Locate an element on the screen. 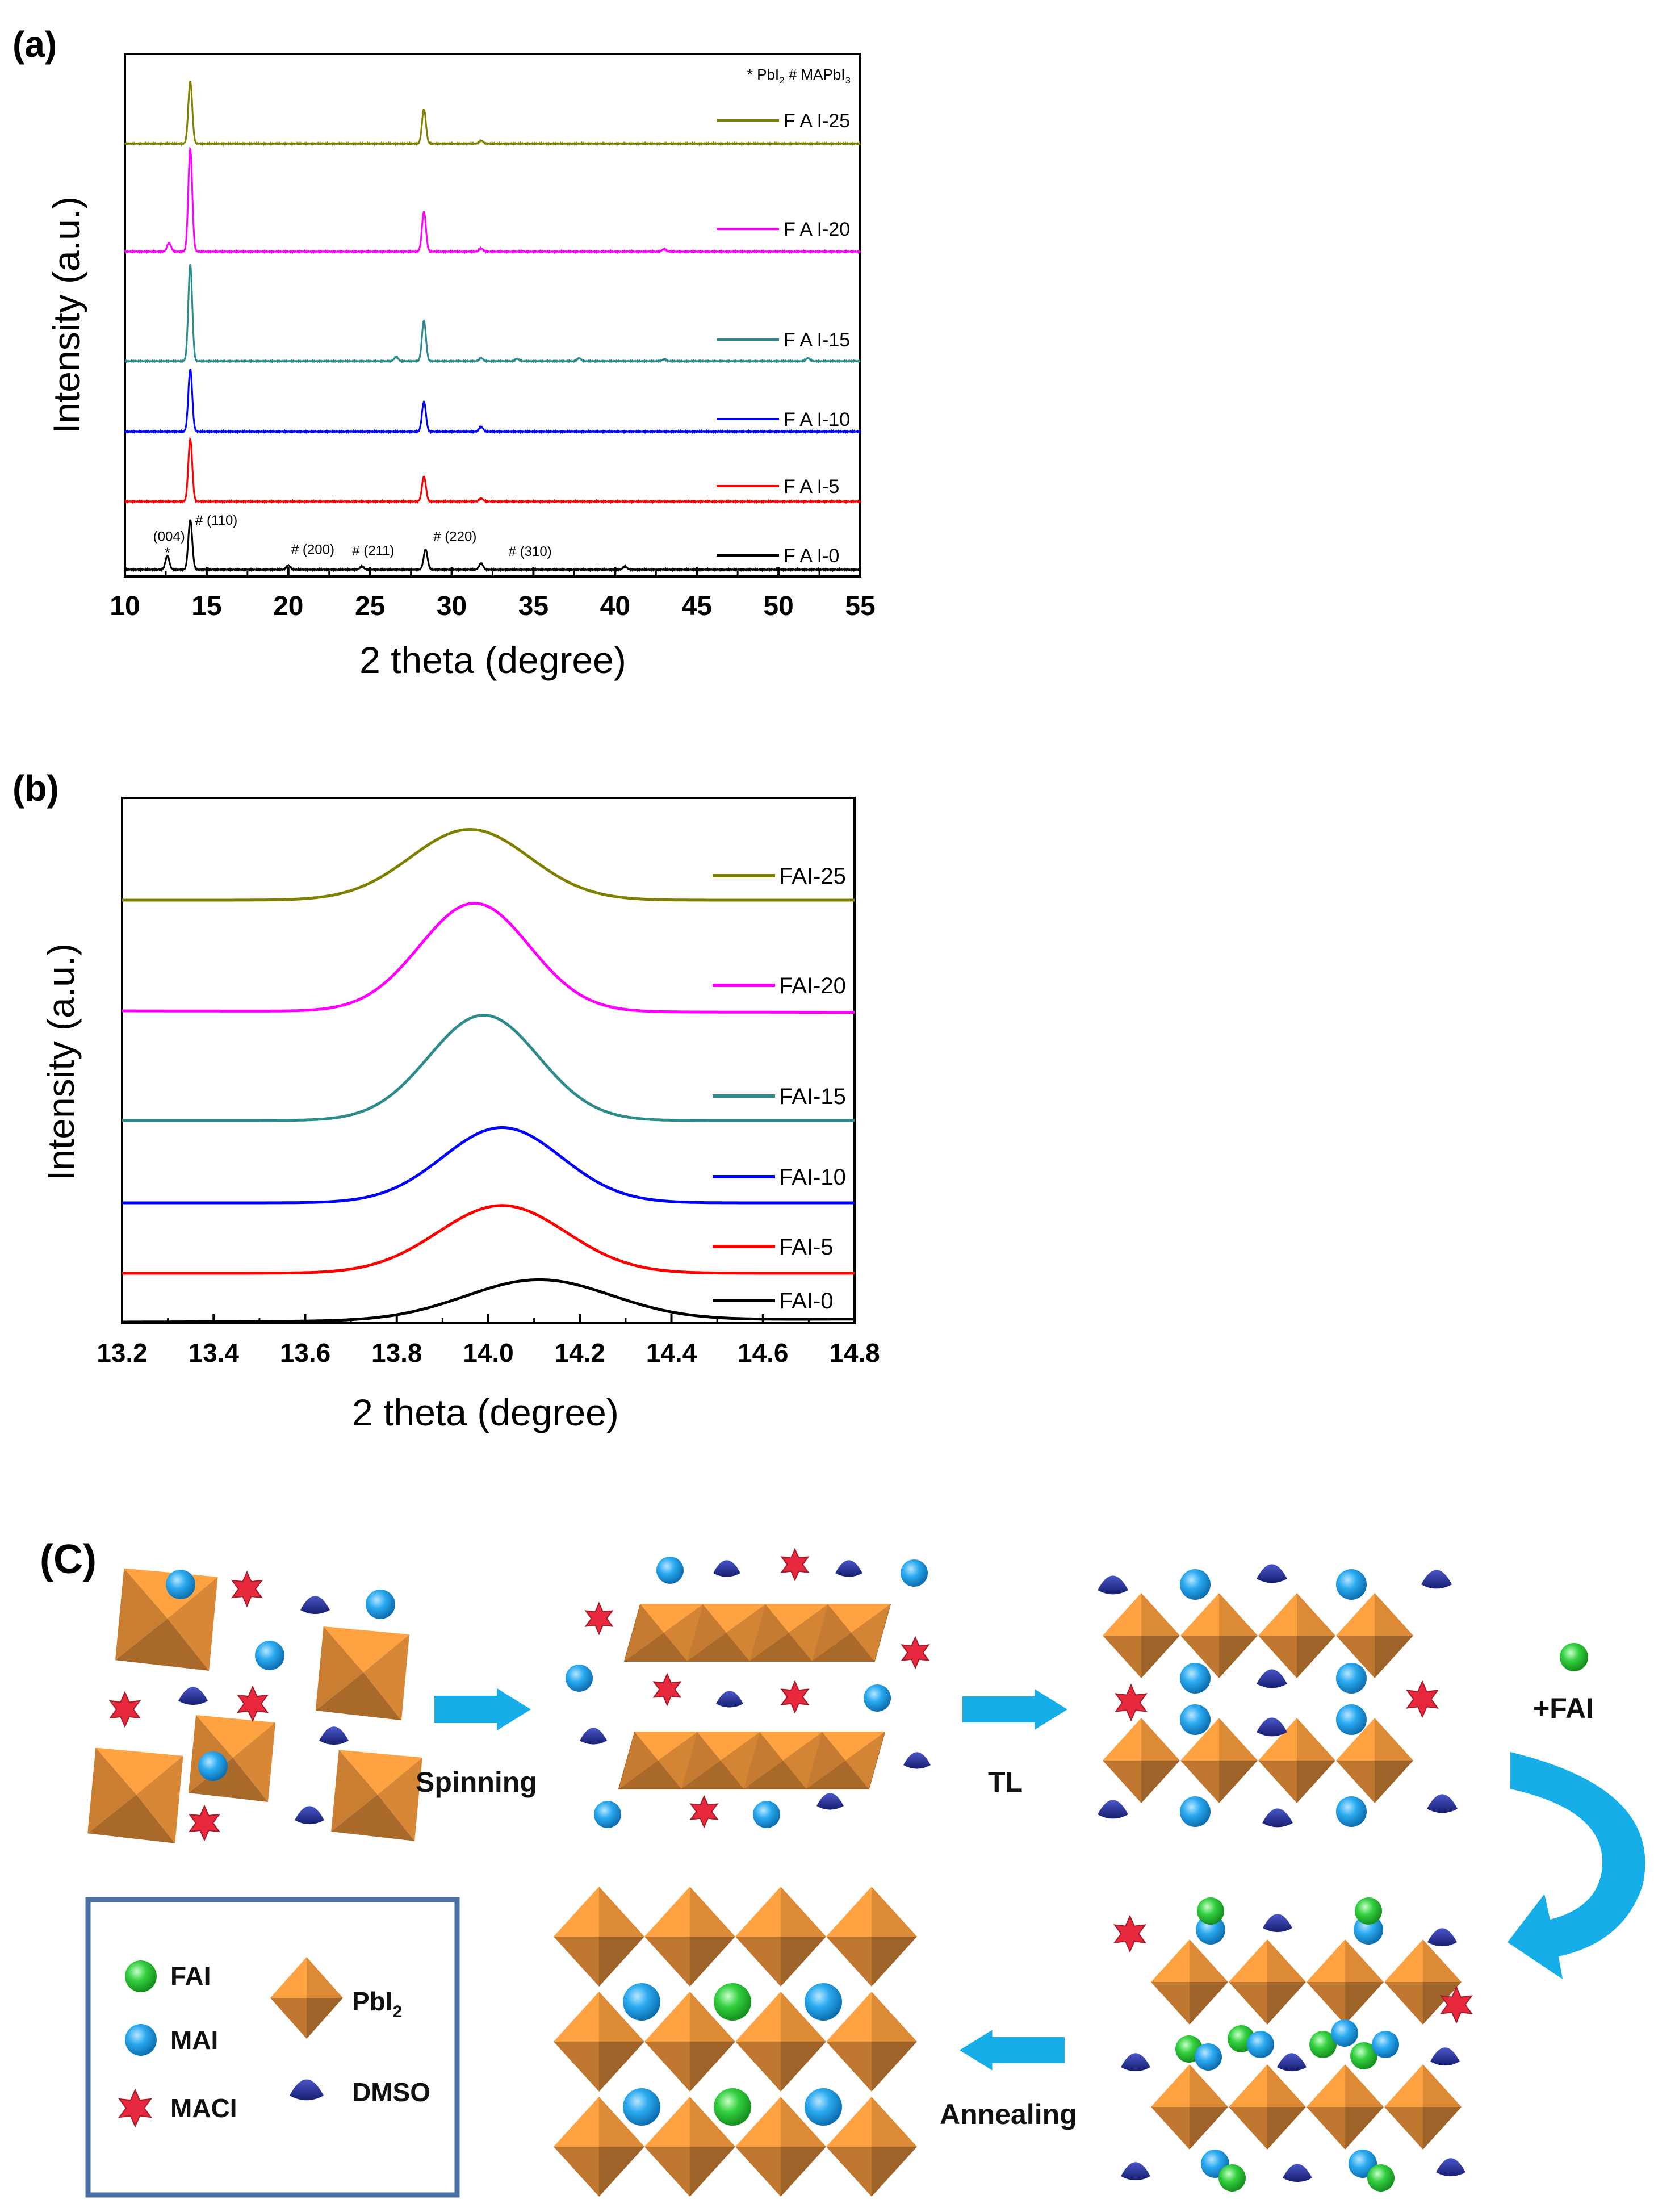 This screenshot has height=2212, width=1654. schematic-legend-box is located at coordinates (272, 2048).